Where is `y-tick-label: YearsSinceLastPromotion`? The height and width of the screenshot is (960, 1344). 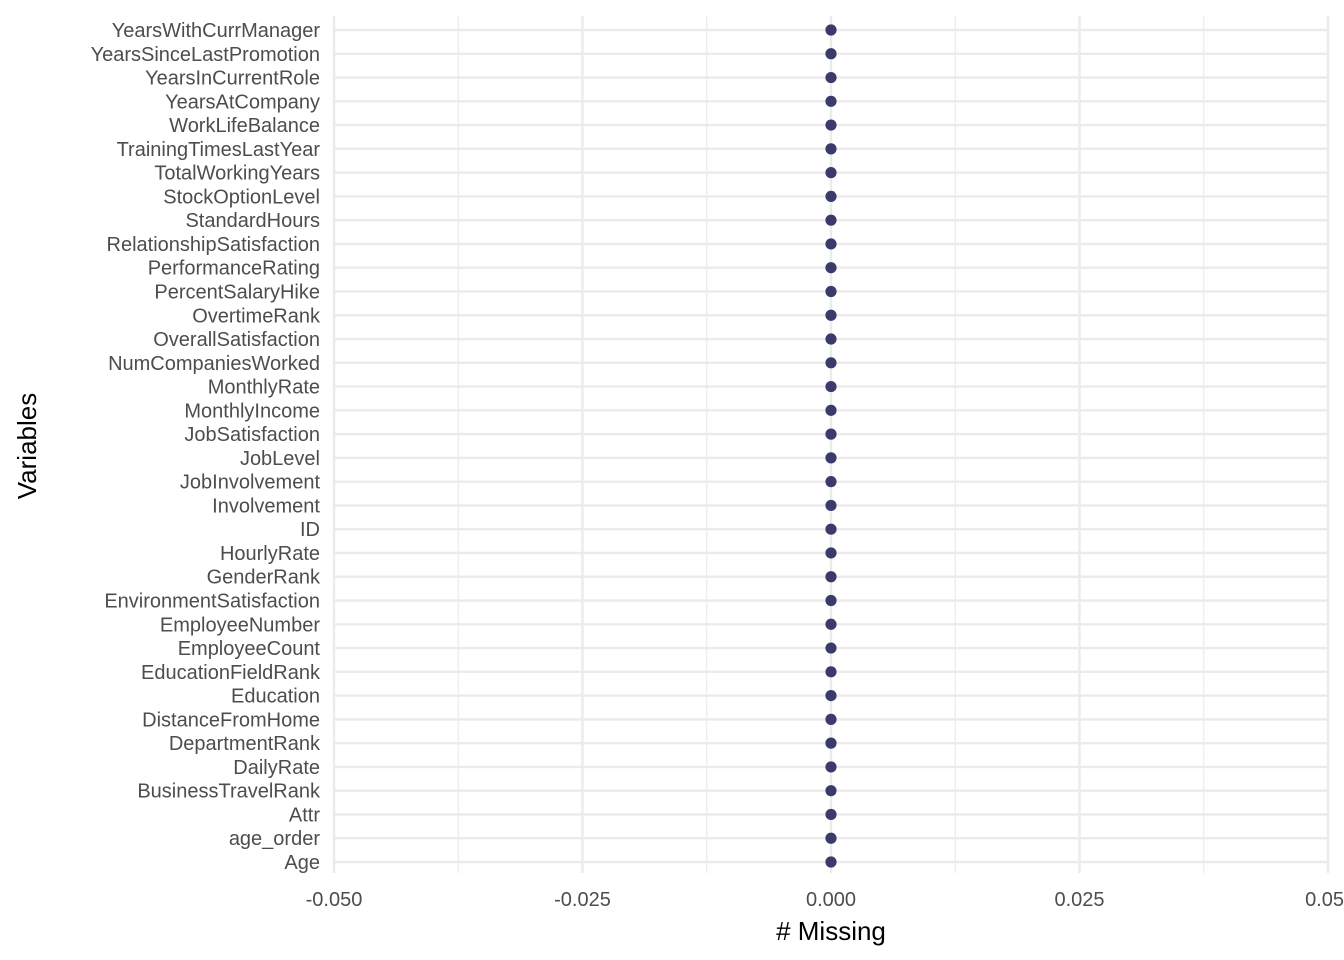 y-tick-label: YearsSinceLastPromotion is located at coordinates (205, 55).